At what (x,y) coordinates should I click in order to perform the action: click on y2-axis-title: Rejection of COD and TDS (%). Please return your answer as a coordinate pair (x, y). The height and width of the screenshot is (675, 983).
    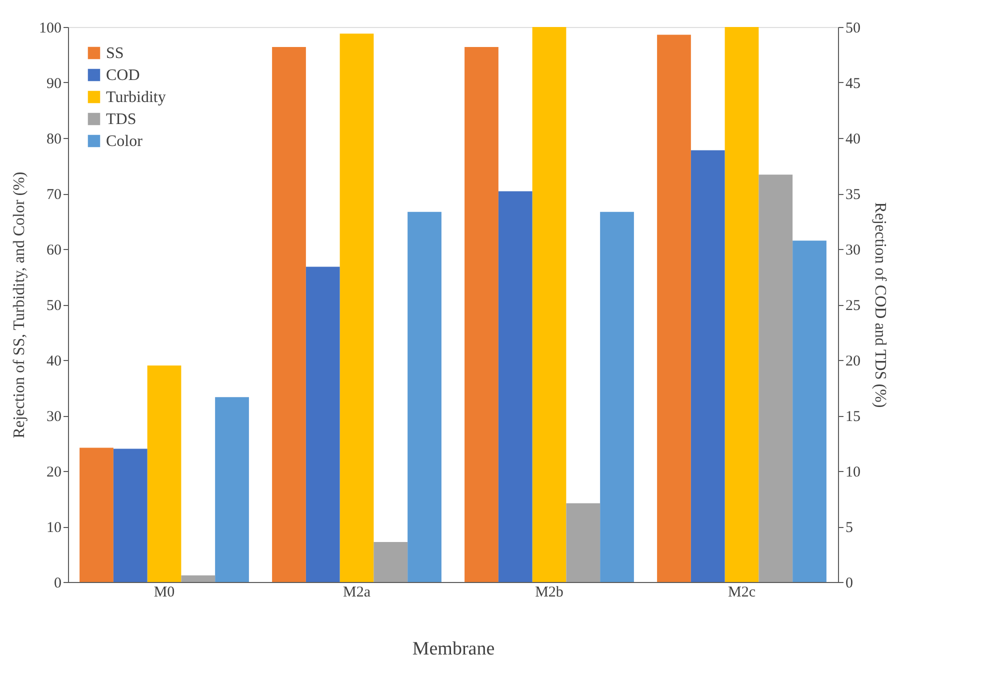
    Looking at the image, I should click on (880, 305).